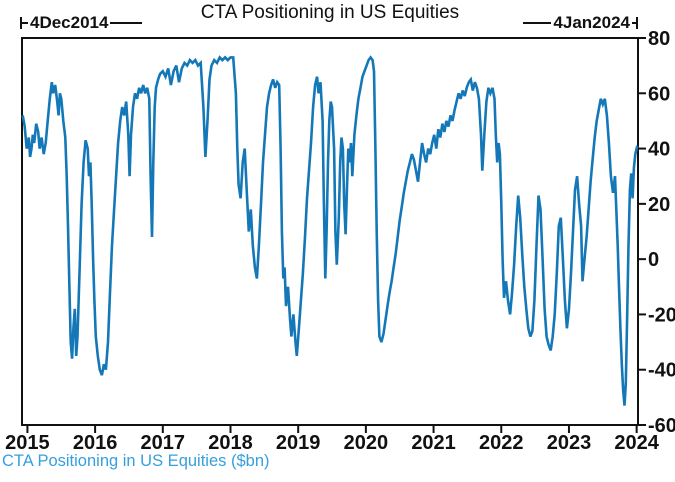 The image size is (675, 482). I want to click on range-end-line-tail, so click(634, 23).